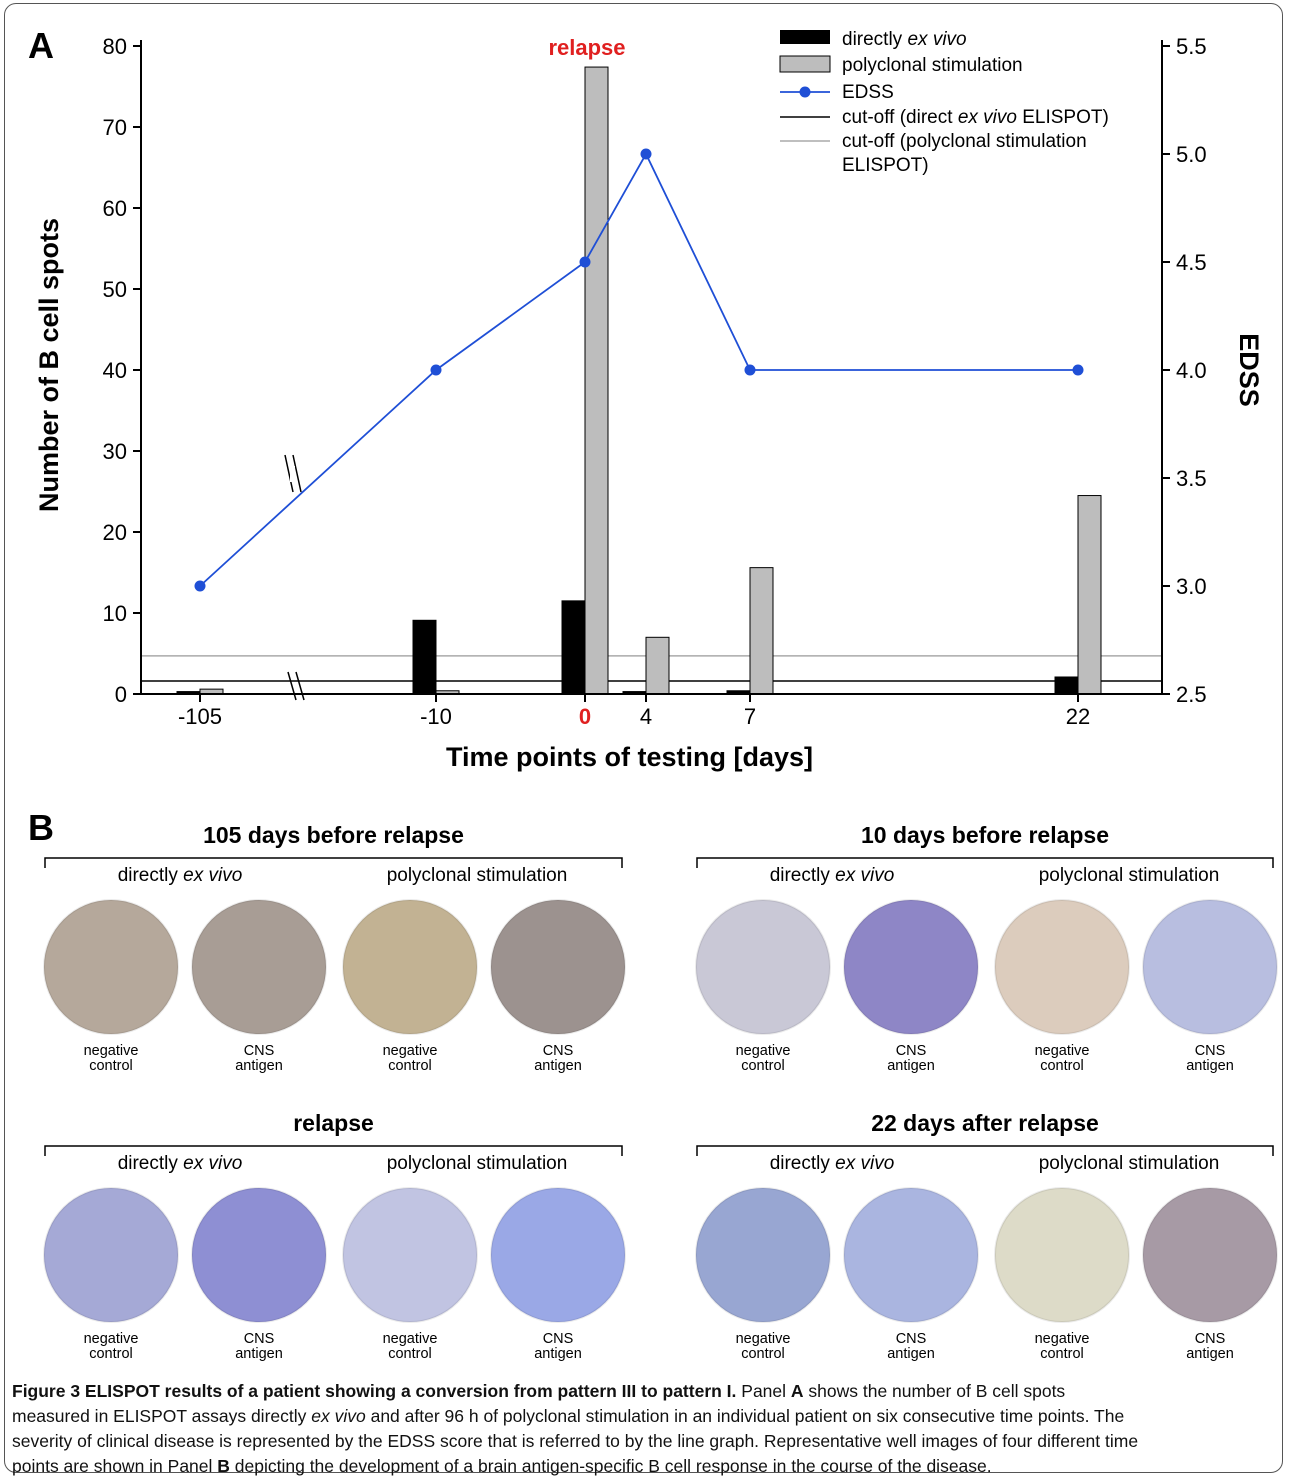 The height and width of the screenshot is (1479, 1290). What do you see at coordinates (1078, 716) in the screenshot?
I see `x-tick-label: 22` at bounding box center [1078, 716].